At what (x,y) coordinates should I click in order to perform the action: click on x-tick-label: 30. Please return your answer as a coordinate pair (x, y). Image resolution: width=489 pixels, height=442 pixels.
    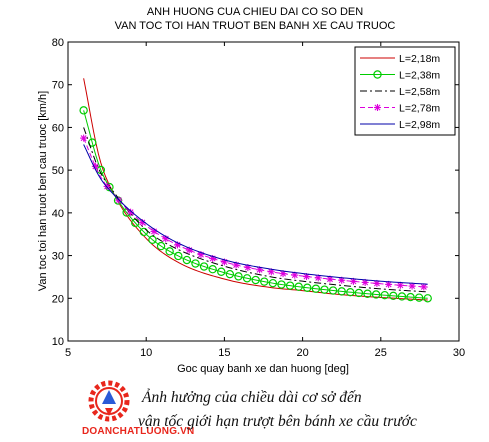
    Looking at the image, I should click on (459, 353).